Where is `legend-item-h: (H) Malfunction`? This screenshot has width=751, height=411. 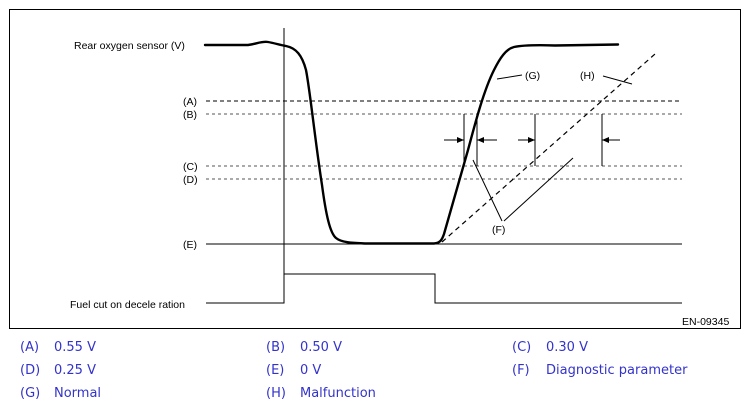
legend-item-h: (H) Malfunction is located at coordinates (321, 393).